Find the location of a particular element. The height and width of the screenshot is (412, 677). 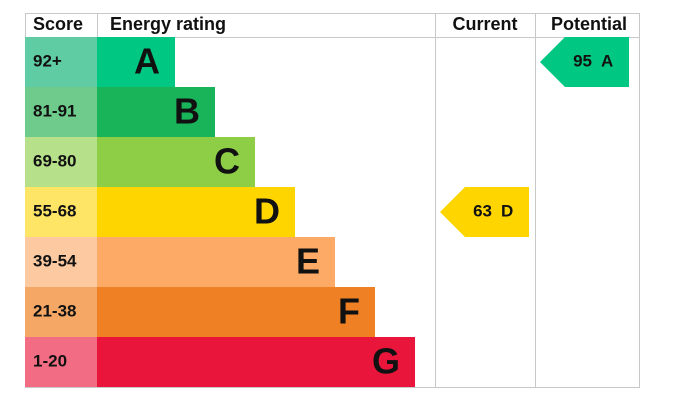

band-letter: E is located at coordinates (308, 261).